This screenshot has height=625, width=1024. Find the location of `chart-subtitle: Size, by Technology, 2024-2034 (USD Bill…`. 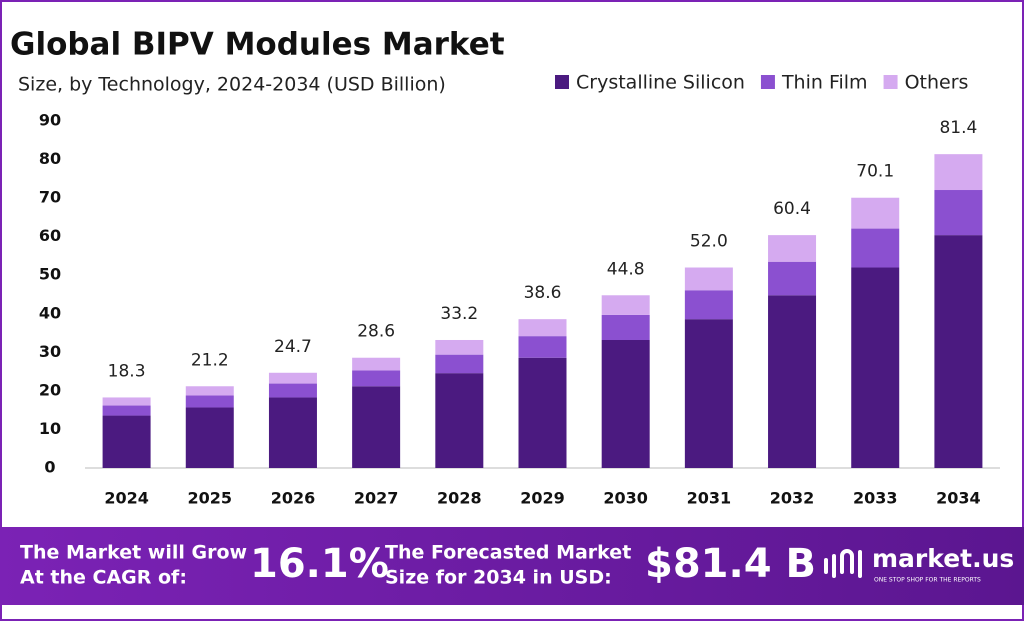

chart-subtitle: Size, by Technology, 2024-2034 (USD Bill… is located at coordinates (232, 85).